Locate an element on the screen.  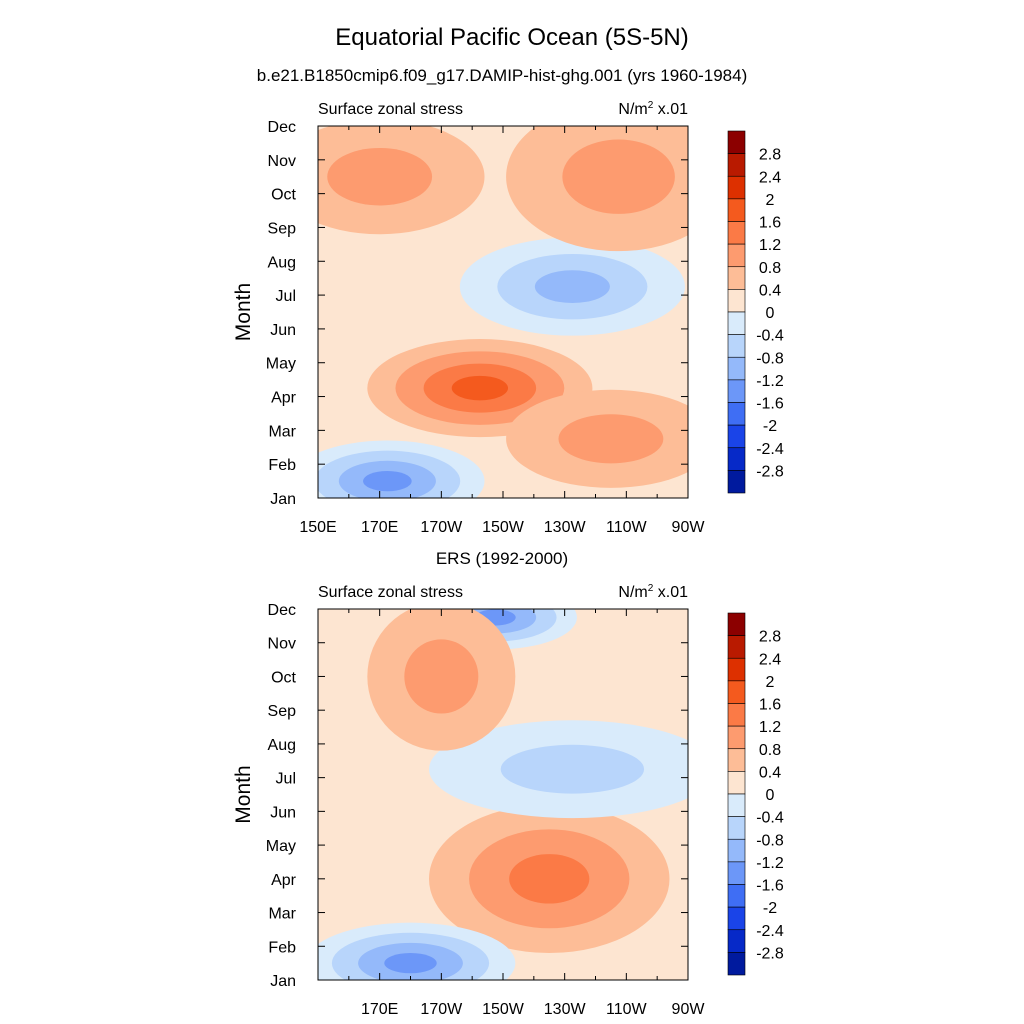
units-suffix: x.01 is located at coordinates (670, 592).